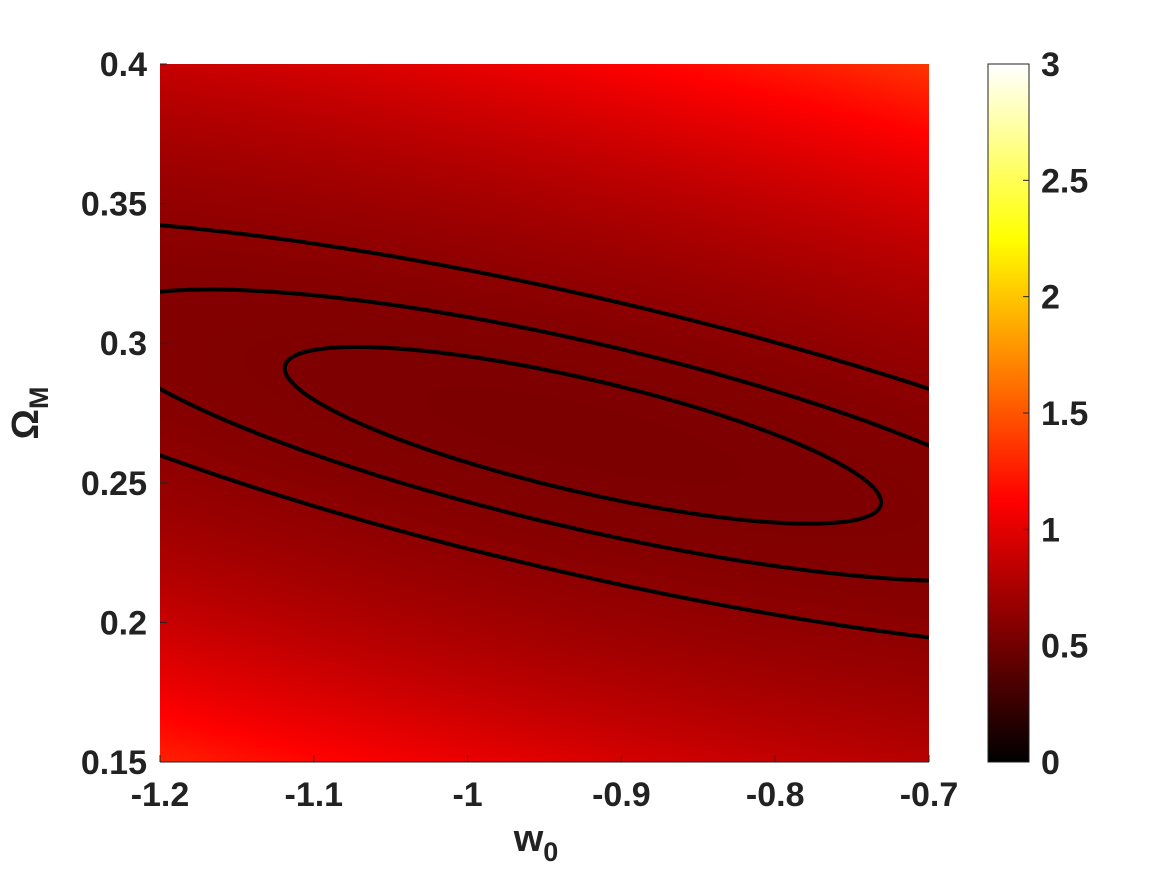 This screenshot has height=875, width=1167. I want to click on colorbar-tick-label: 1.5, so click(1064, 414).